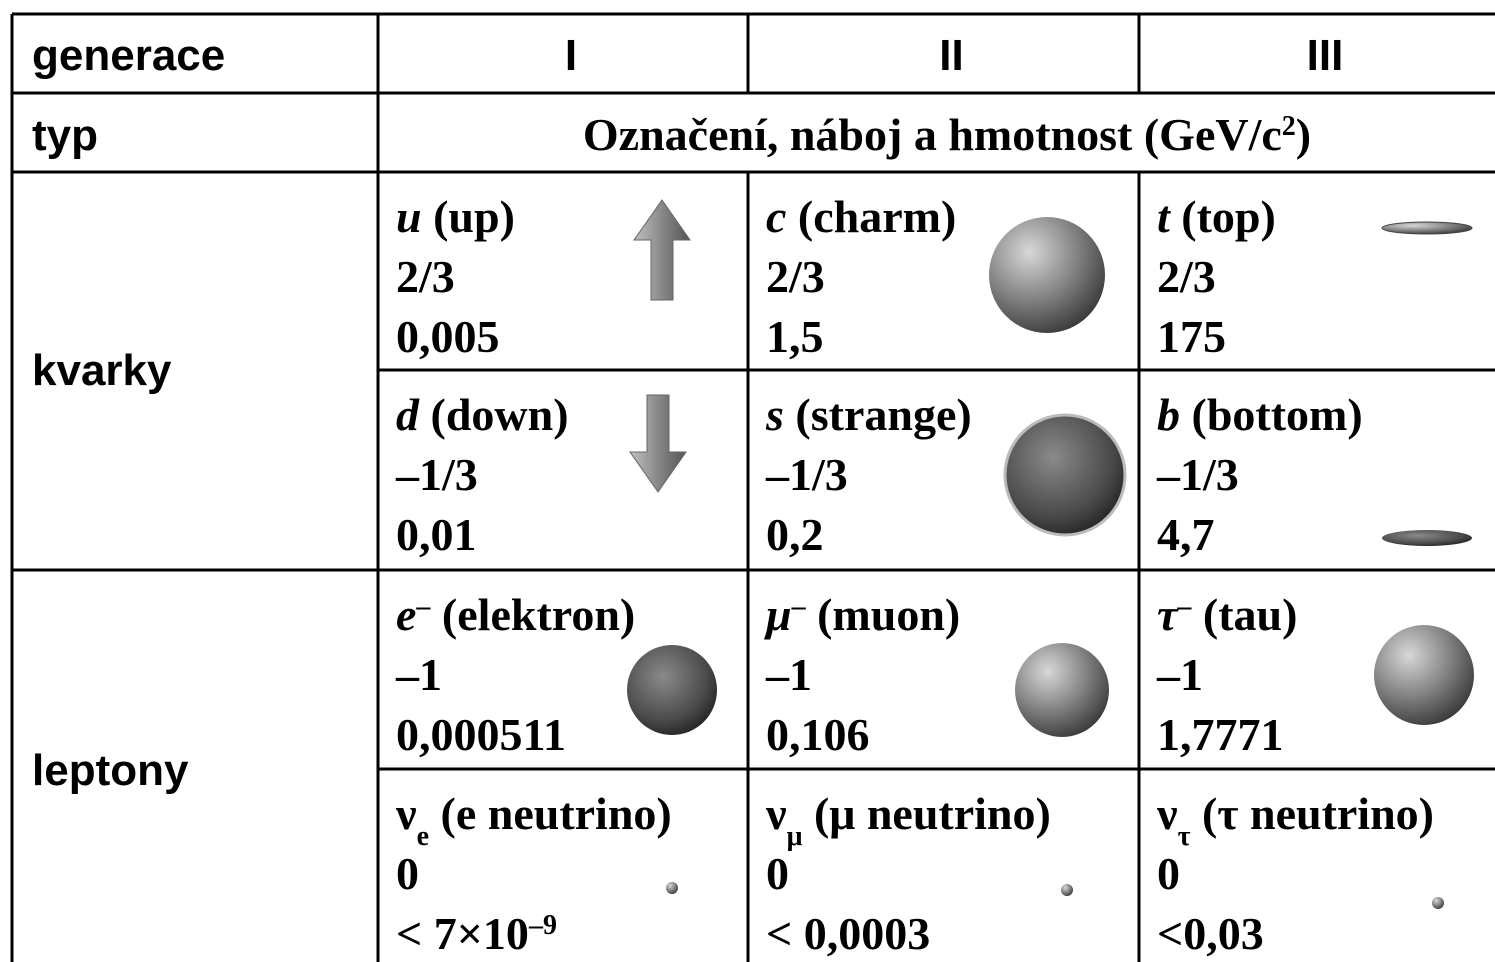 Image resolution: width=1495 pixels, height=962 pixels. Describe the element at coordinates (538, 614) in the screenshot. I see `particle-label: (elektron)` at that location.